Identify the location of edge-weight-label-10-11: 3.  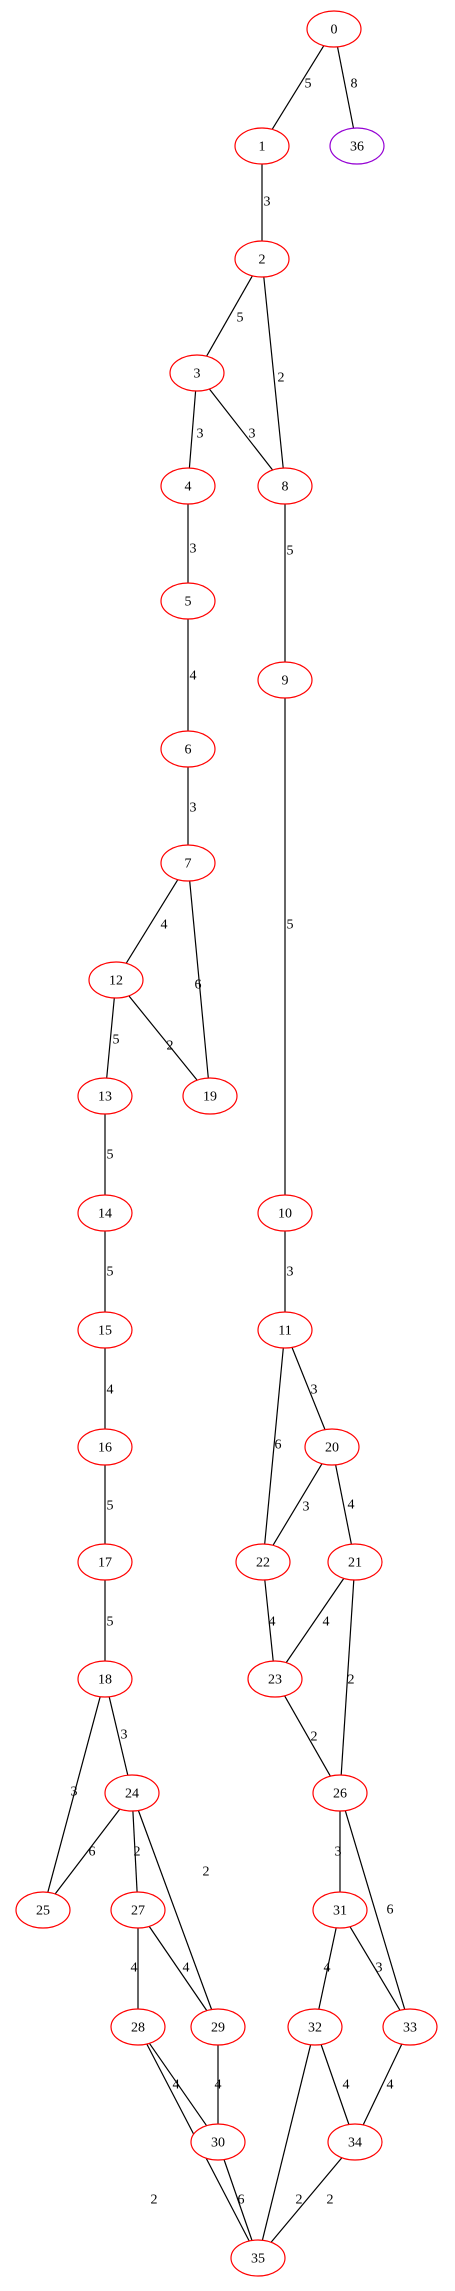
(290, 1272).